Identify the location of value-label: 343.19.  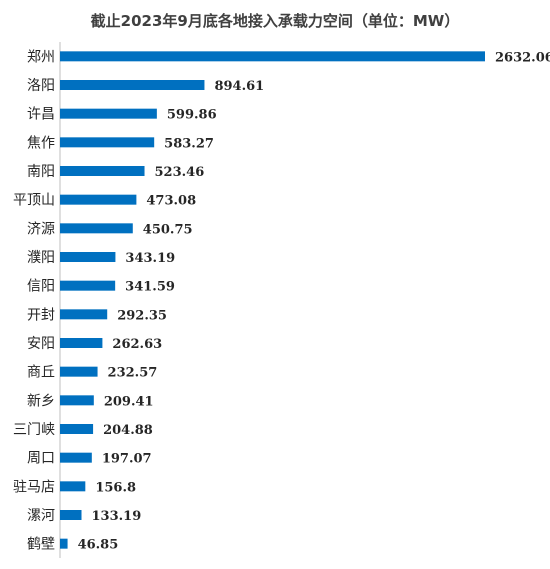
(150, 258).